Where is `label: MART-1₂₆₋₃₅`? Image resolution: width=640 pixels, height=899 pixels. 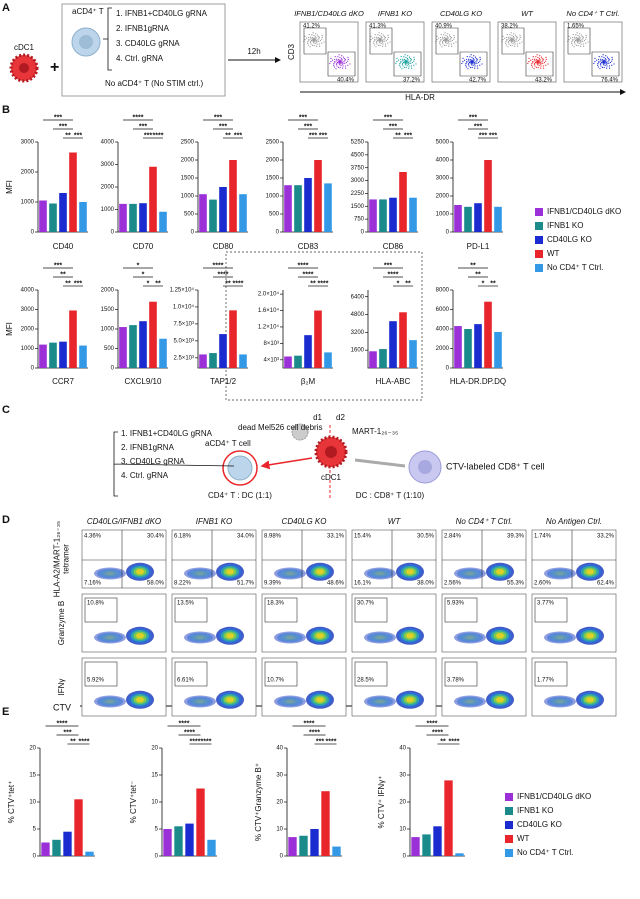 label: MART-1₂₆₋₃₅ is located at coordinates (375, 431).